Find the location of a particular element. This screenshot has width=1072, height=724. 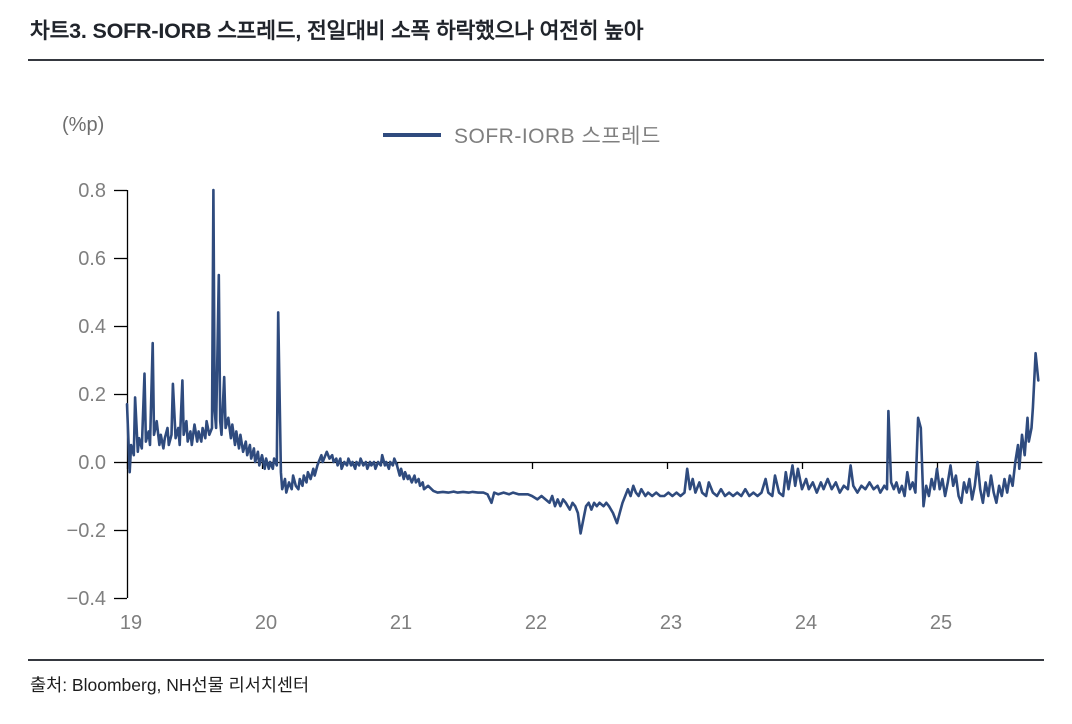

legend-line-swatch-icon is located at coordinates (412, 135).